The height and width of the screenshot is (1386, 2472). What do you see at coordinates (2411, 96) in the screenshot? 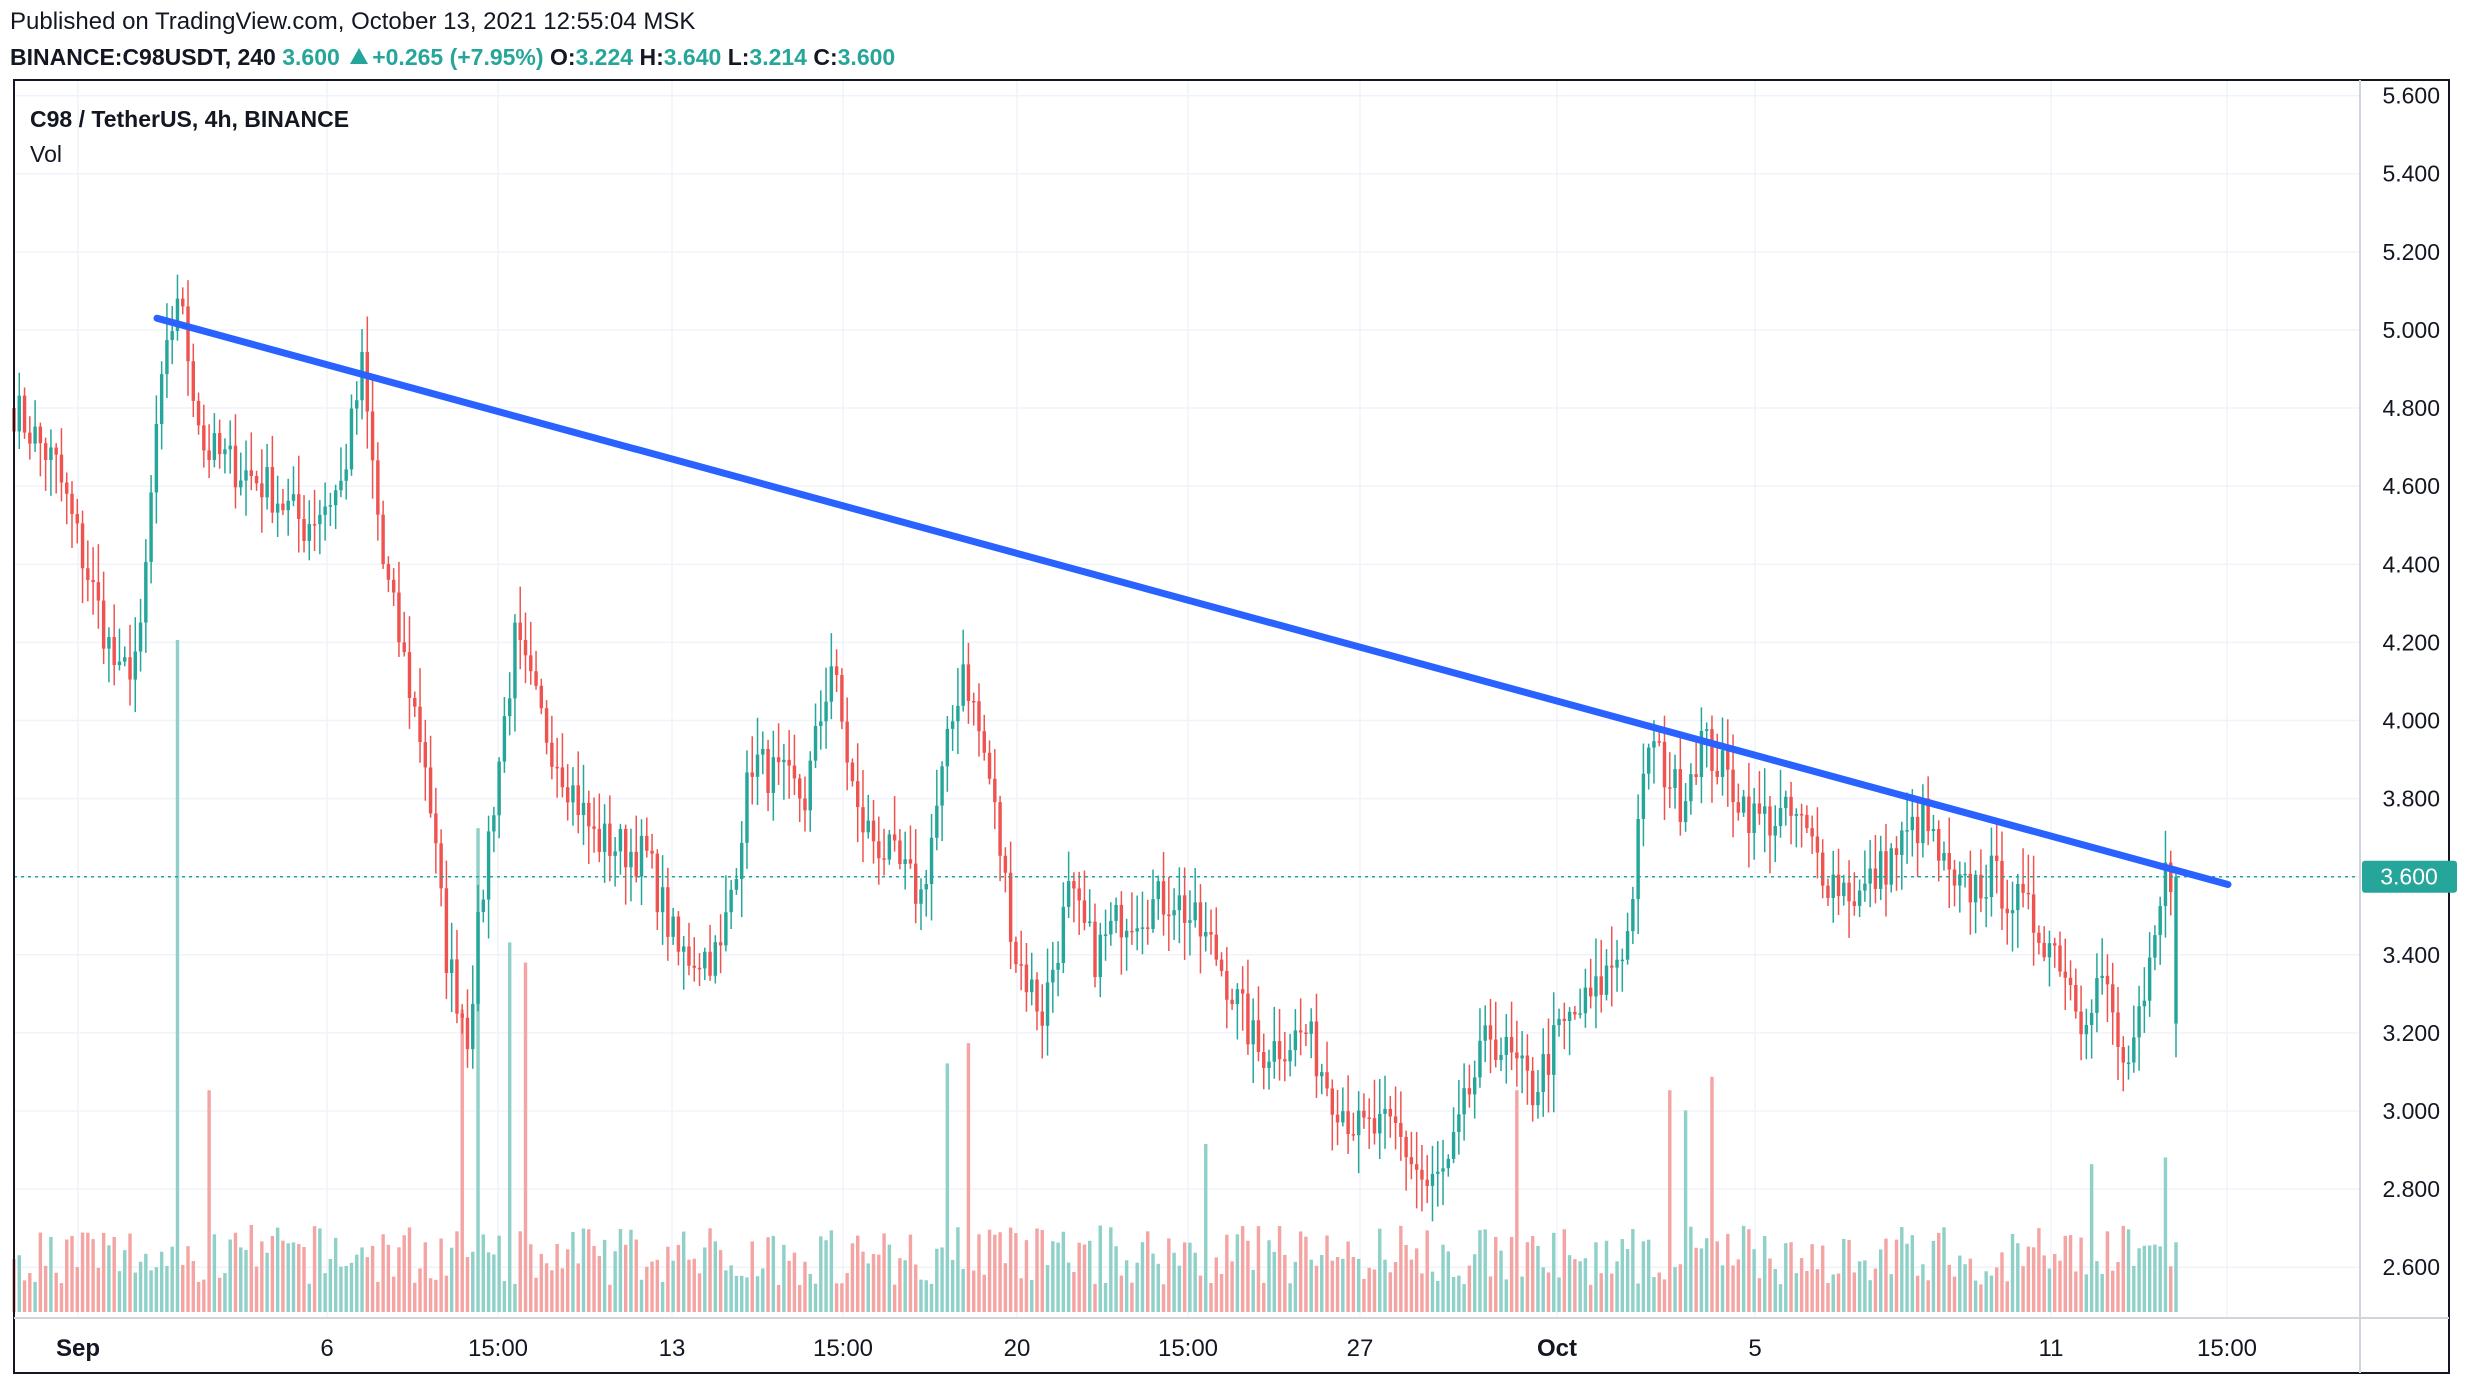
I see `price-tick-label: 5.600` at bounding box center [2411, 96].